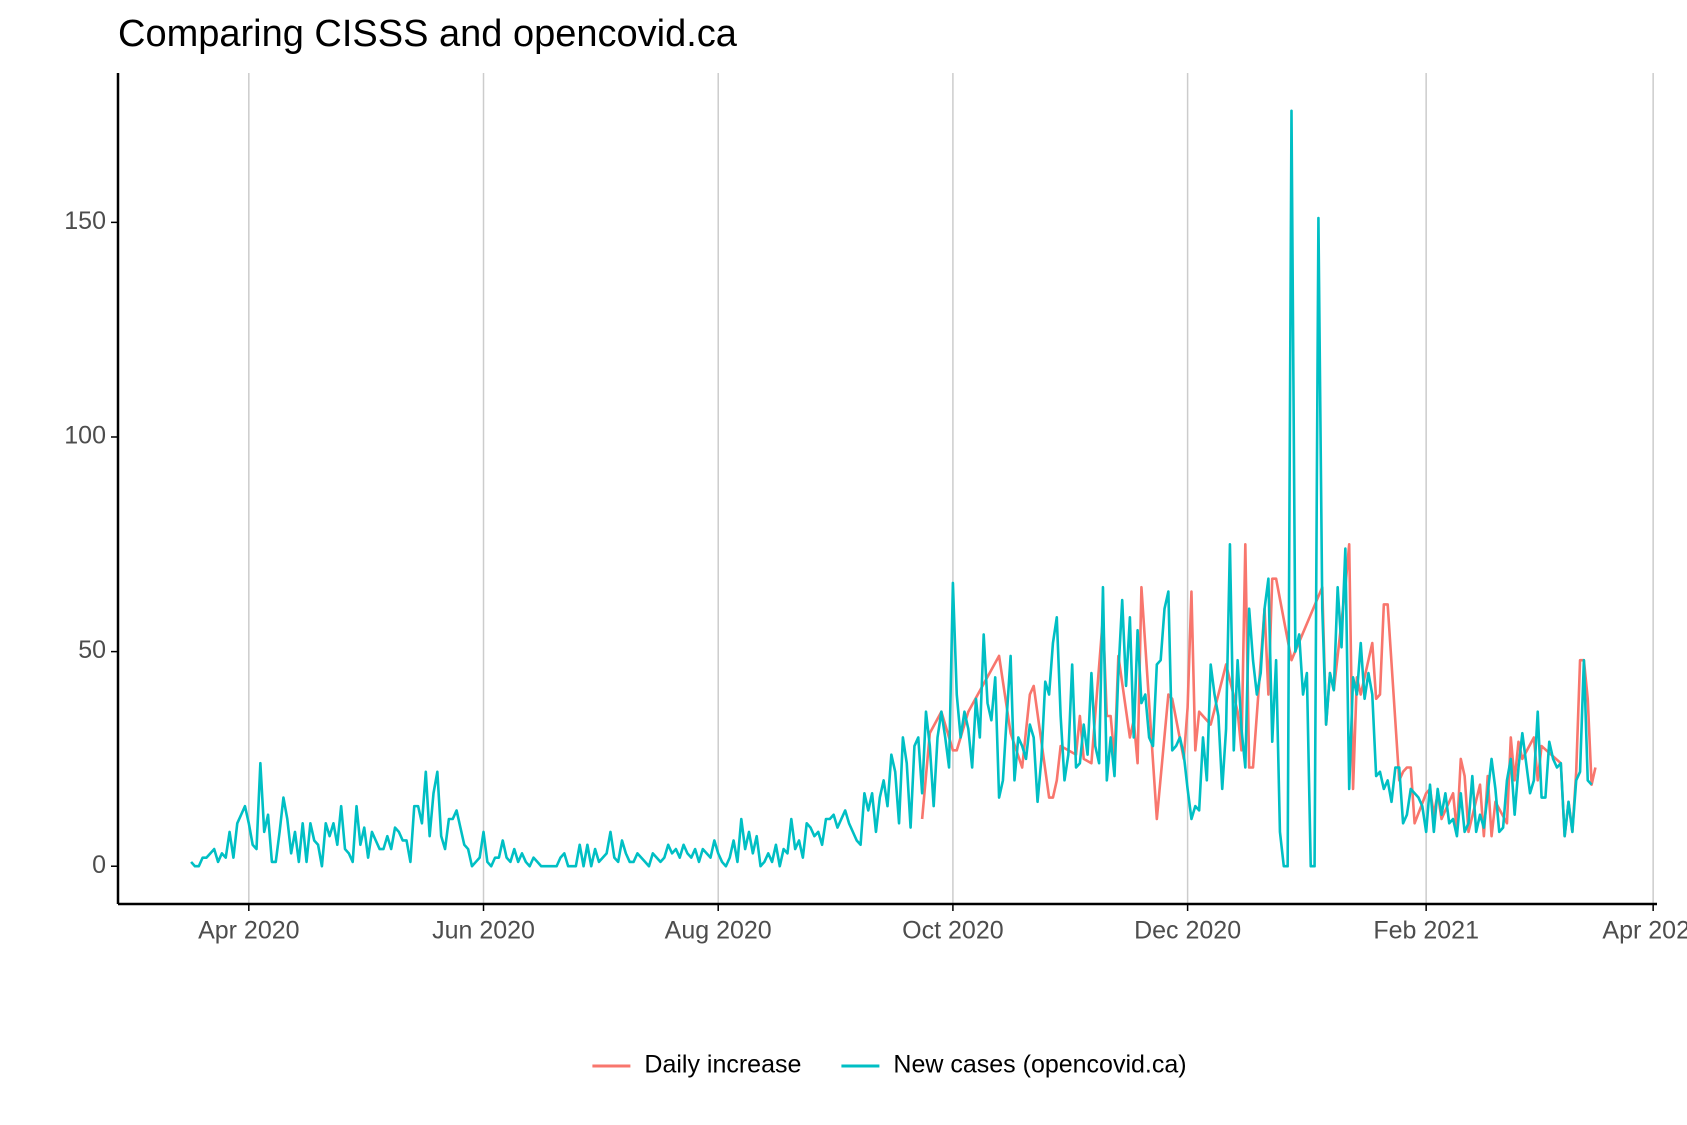 Image resolution: width=1687 pixels, height=1125 pixels. I want to click on y-tick-label: 150, so click(85, 221).